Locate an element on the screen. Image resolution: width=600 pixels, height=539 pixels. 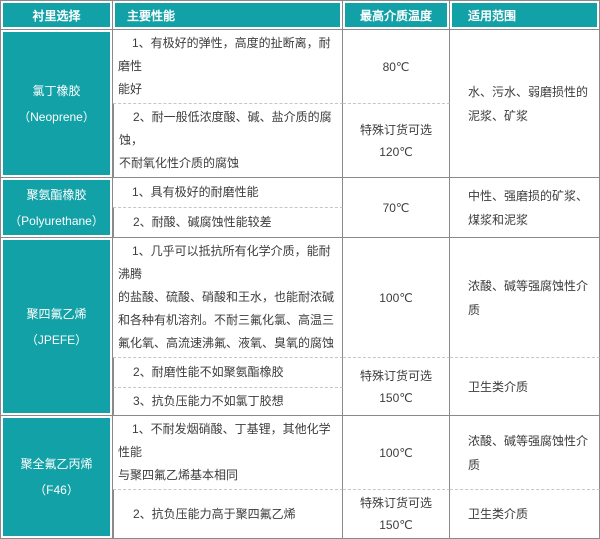
material-name: 聚四氟乙烯 is located at coordinates (56, 313).